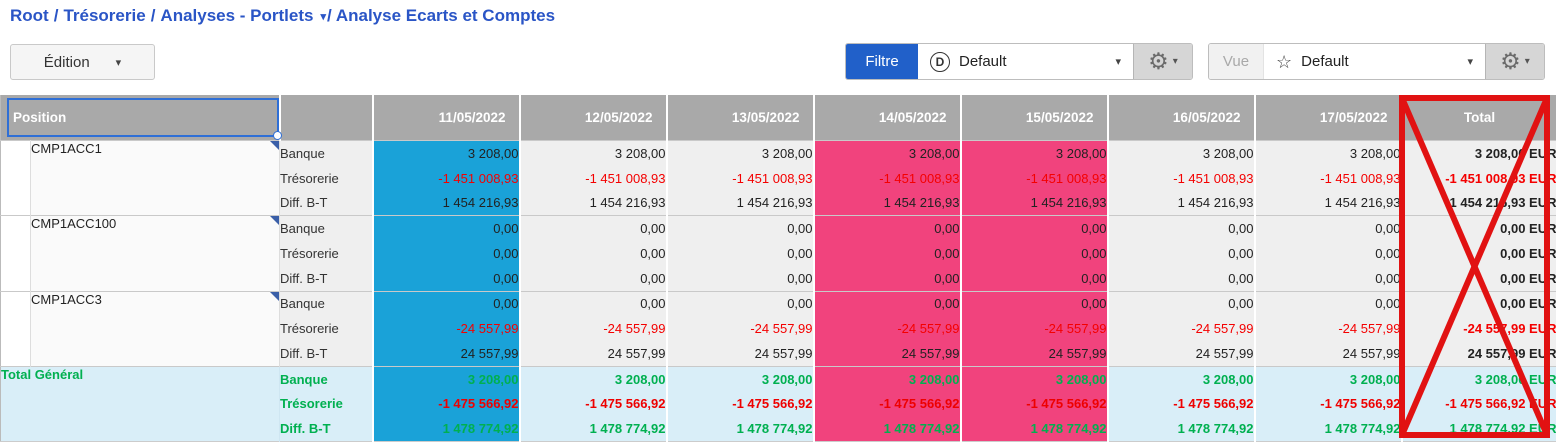 This screenshot has height=442, width=1556. What do you see at coordinates (155, 178) in the screenshot?
I see `position-cell: CMP1ACC1` at bounding box center [155, 178].